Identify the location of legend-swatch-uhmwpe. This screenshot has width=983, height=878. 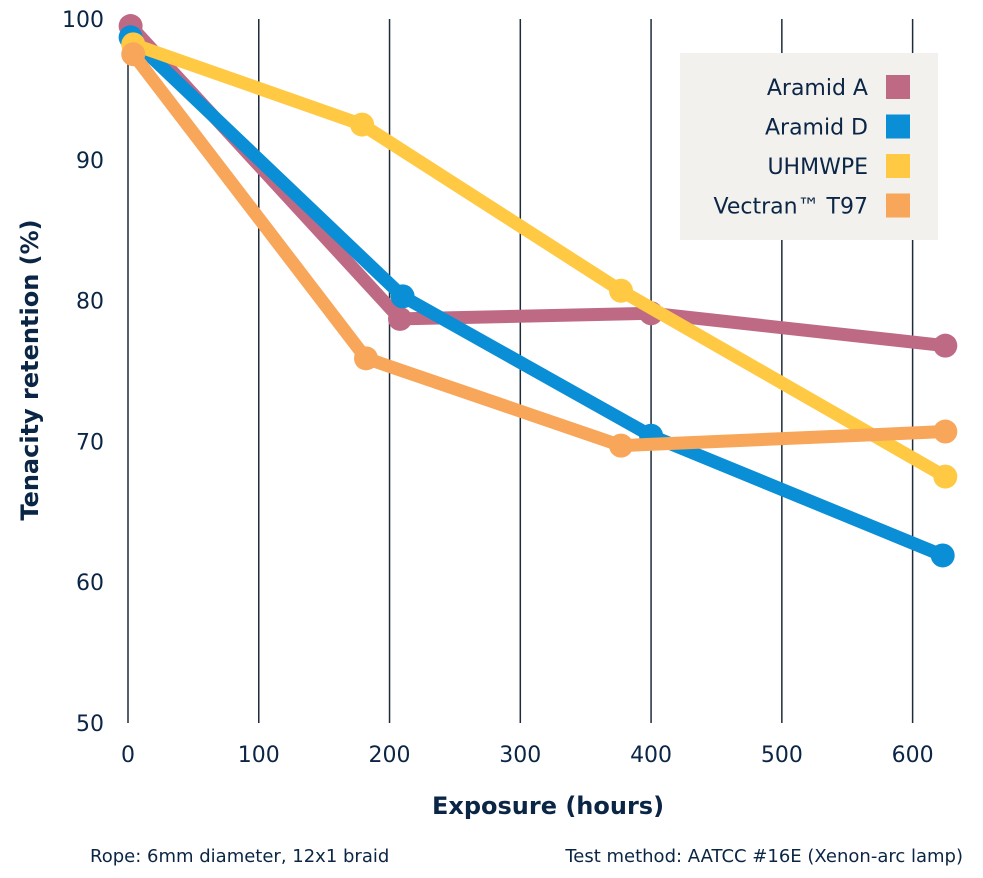
(898, 166).